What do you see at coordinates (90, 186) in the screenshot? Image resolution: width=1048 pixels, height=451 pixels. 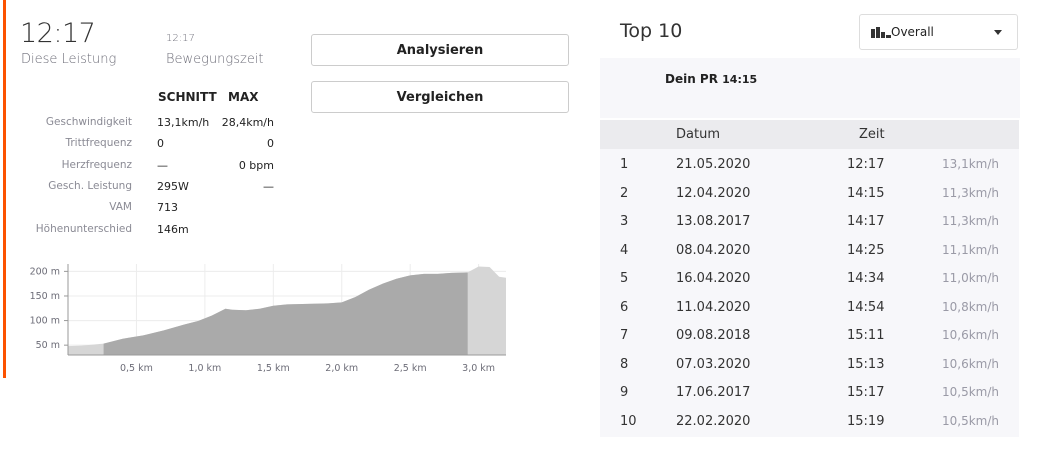 I see `stats-label: Gesch. Leistung` at bounding box center [90, 186].